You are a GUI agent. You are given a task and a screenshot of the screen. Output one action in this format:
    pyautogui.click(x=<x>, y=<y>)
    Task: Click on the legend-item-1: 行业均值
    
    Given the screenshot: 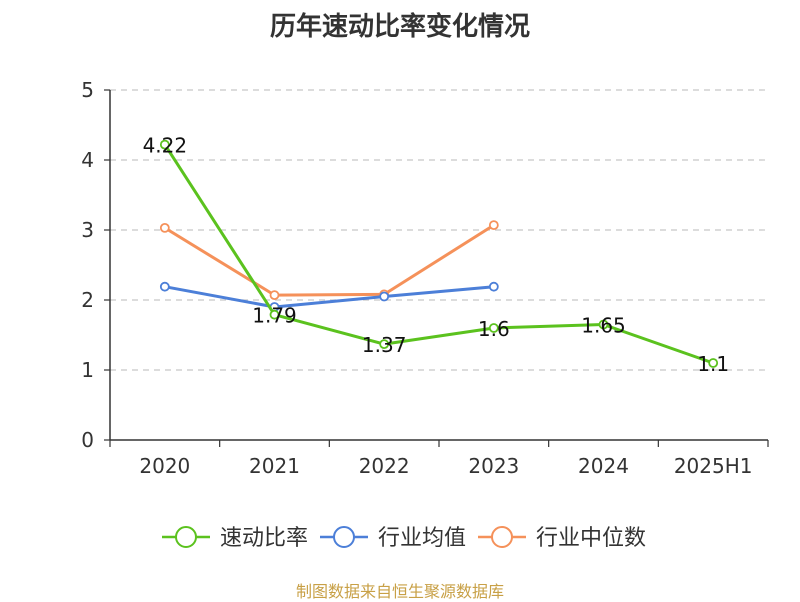 What is the action you would take?
    pyautogui.click(x=393, y=538)
    